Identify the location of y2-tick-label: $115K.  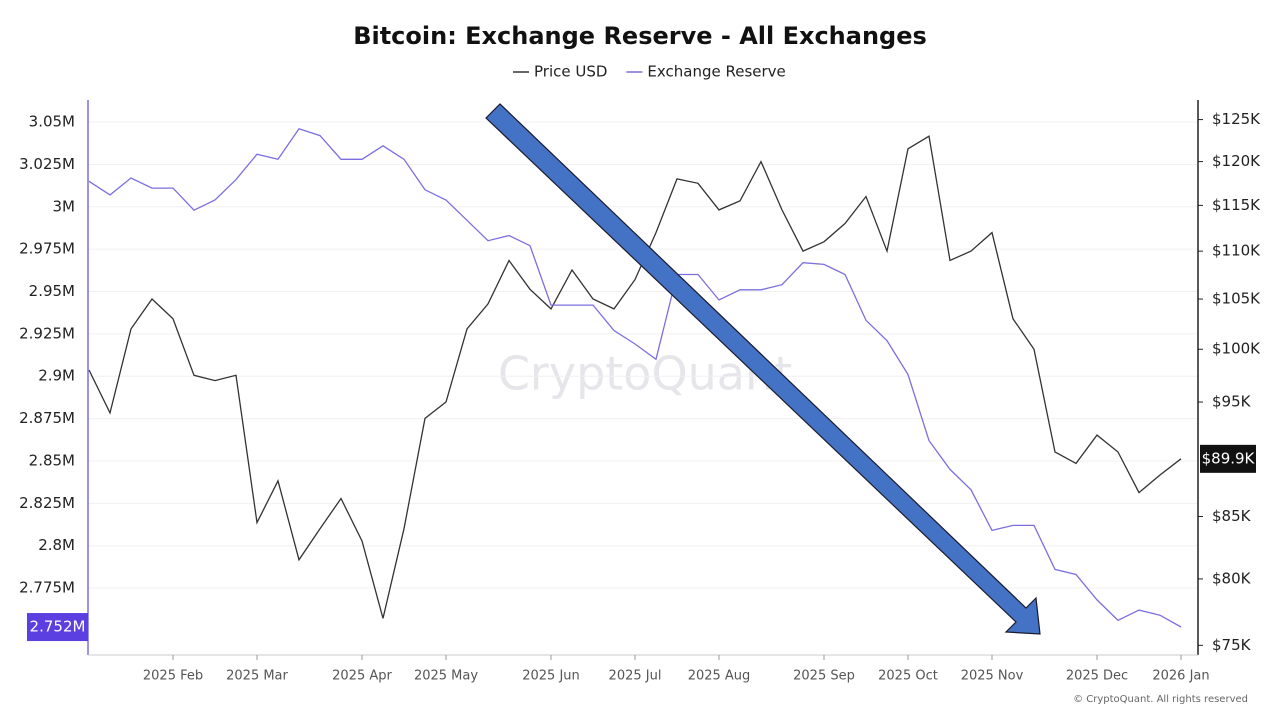
(1236, 205).